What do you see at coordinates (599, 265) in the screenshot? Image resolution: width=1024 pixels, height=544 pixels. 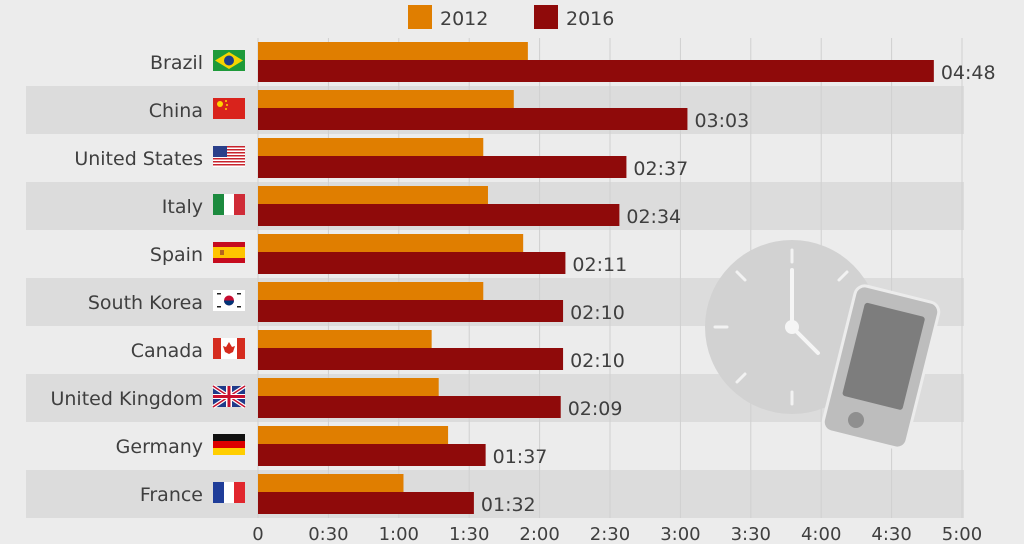 I see `data-label: 02:11` at bounding box center [599, 265].